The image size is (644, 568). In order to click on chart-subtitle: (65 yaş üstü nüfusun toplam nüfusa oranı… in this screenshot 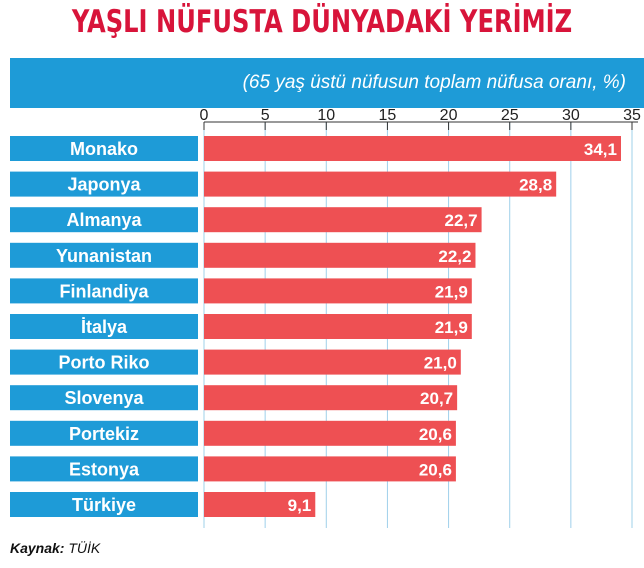, I will do `click(434, 82)`.